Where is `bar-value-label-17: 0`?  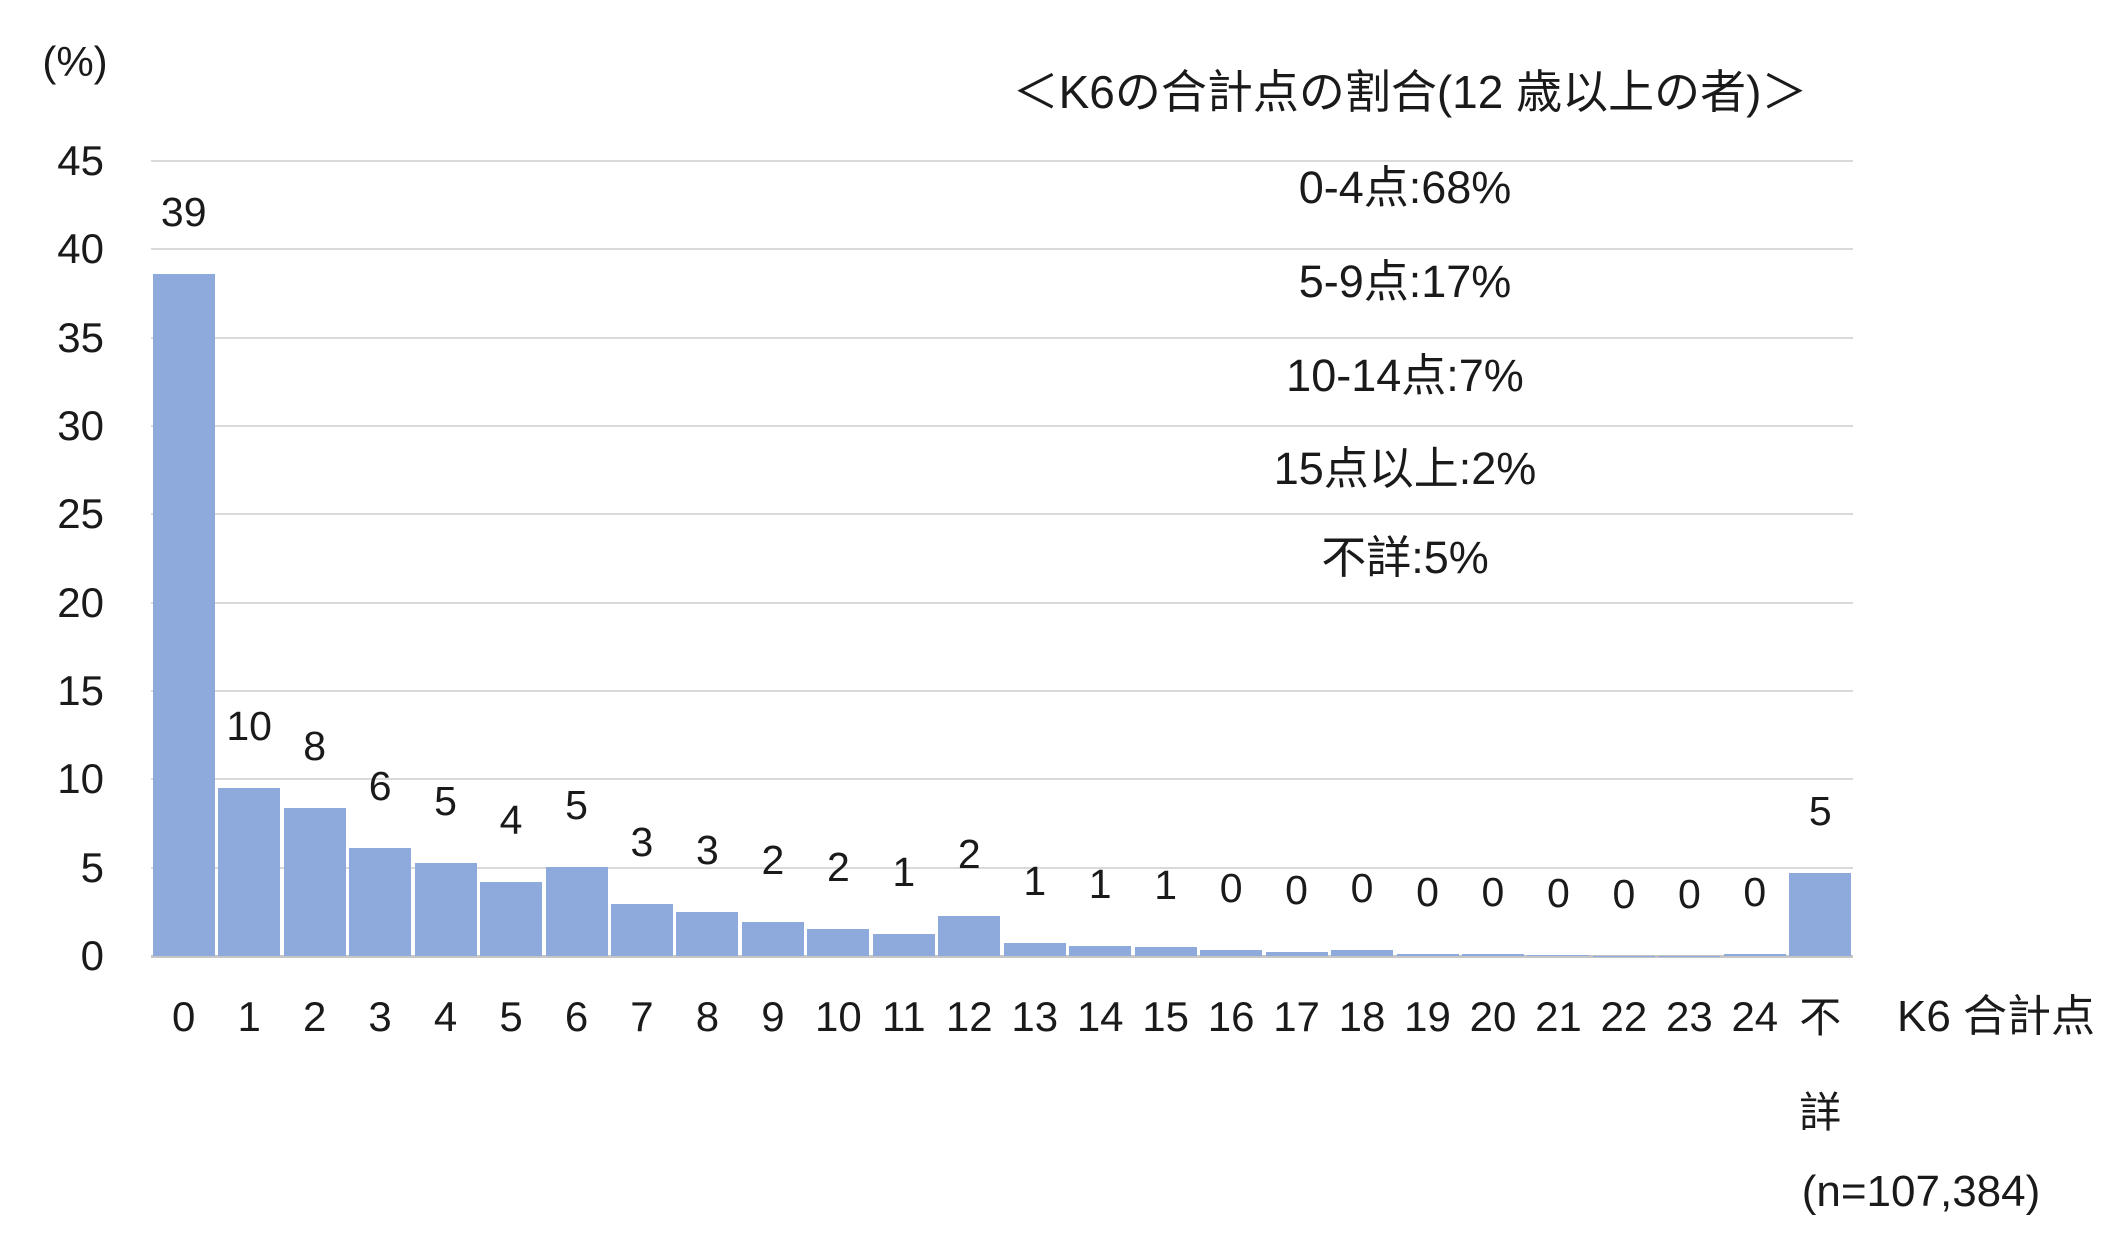 bar-value-label-17: 0 is located at coordinates (1296, 889).